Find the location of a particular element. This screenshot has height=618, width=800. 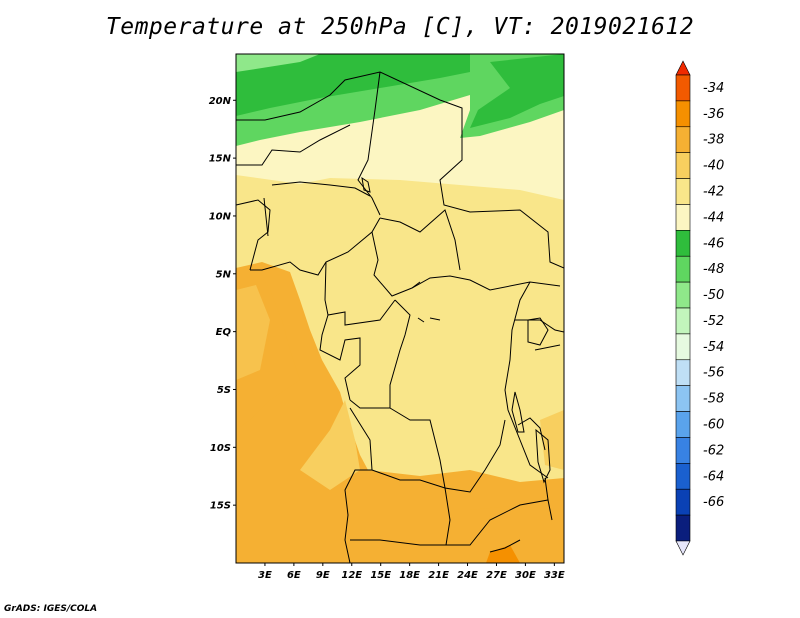

lon-label: 3E is located at coordinates (265, 575).